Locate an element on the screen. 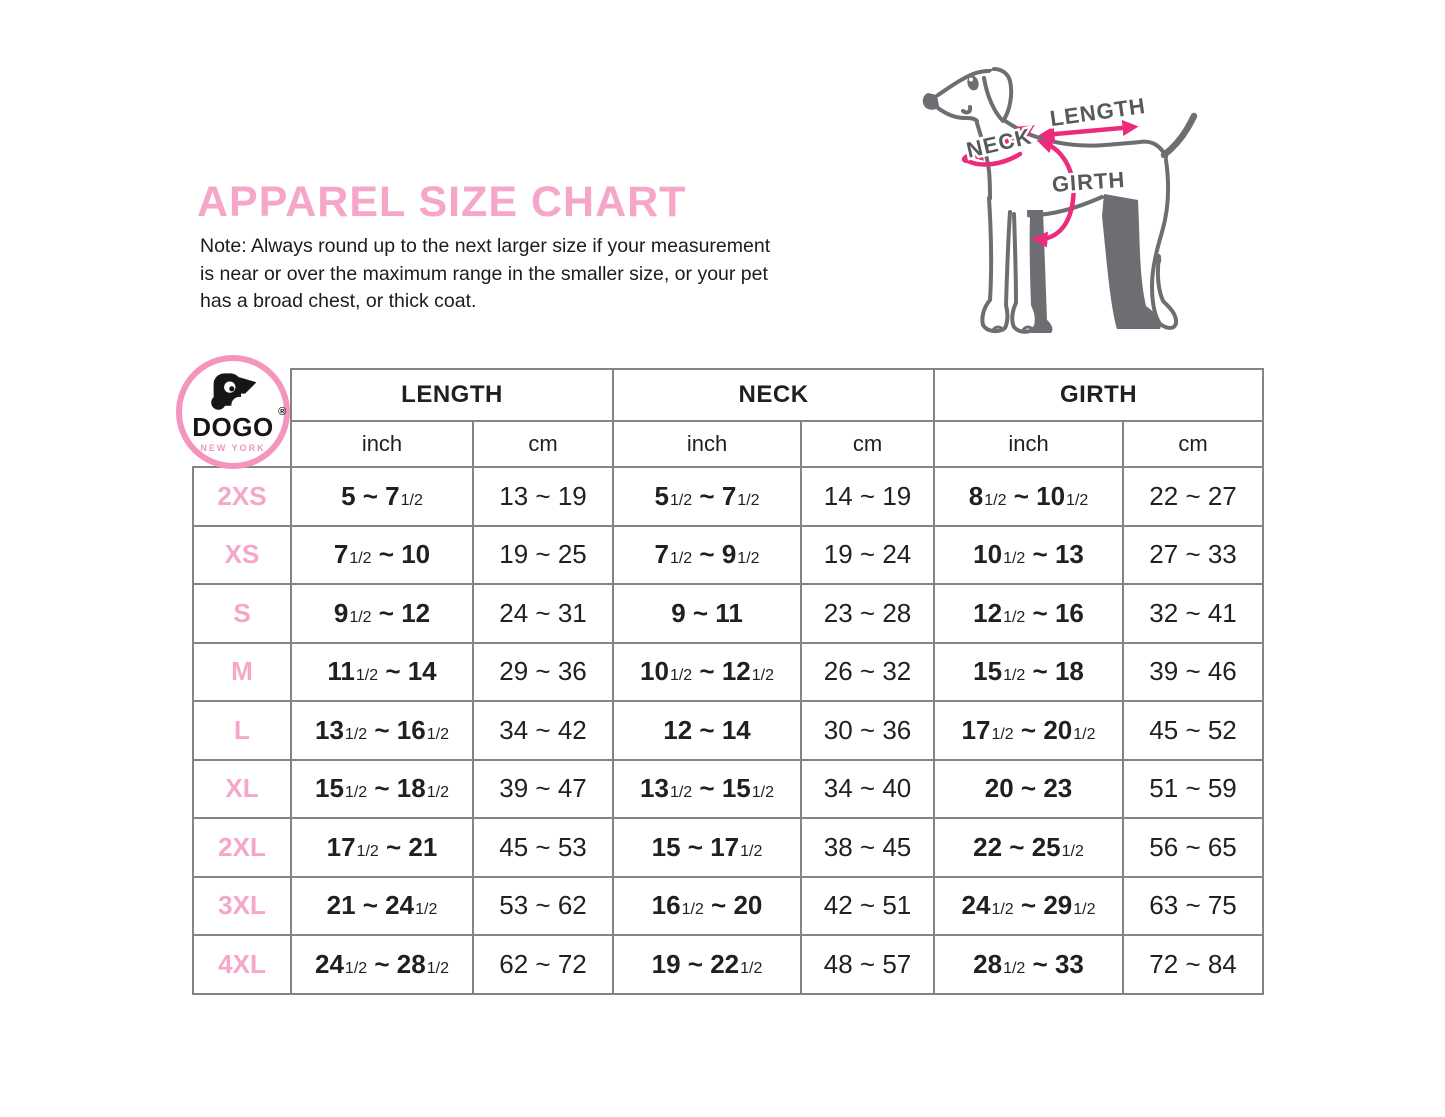 Image resolution: width=1445 pixels, height=1117 pixels. measurement-arrows is located at coordinates (1050, 183).